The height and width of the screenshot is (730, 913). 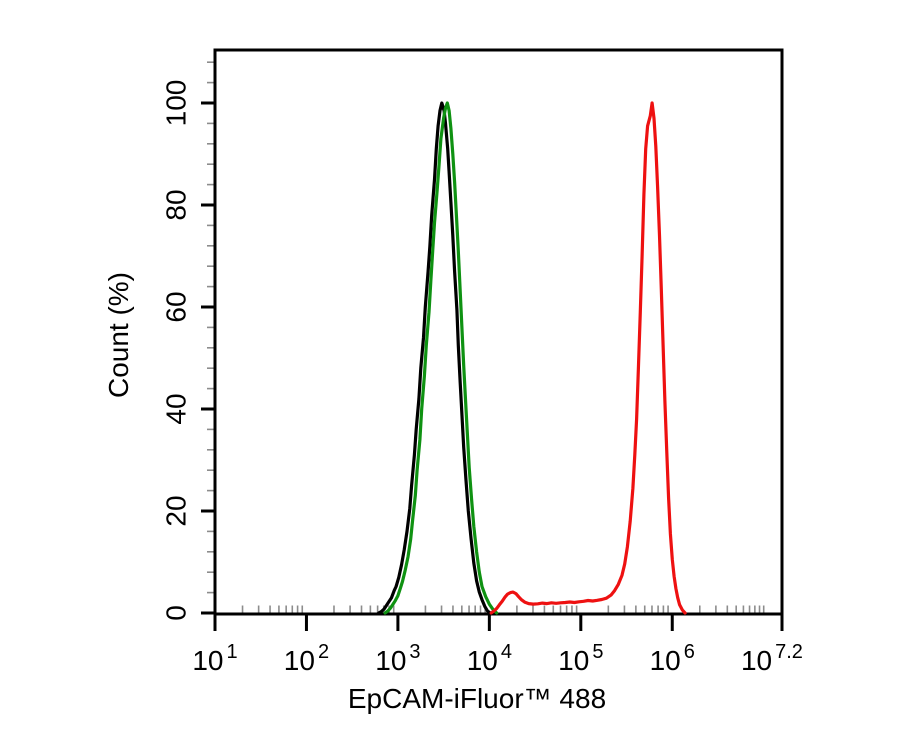 I want to click on x-axis-title: EpCAM-iFluor™ 488, so click(x=477, y=698).